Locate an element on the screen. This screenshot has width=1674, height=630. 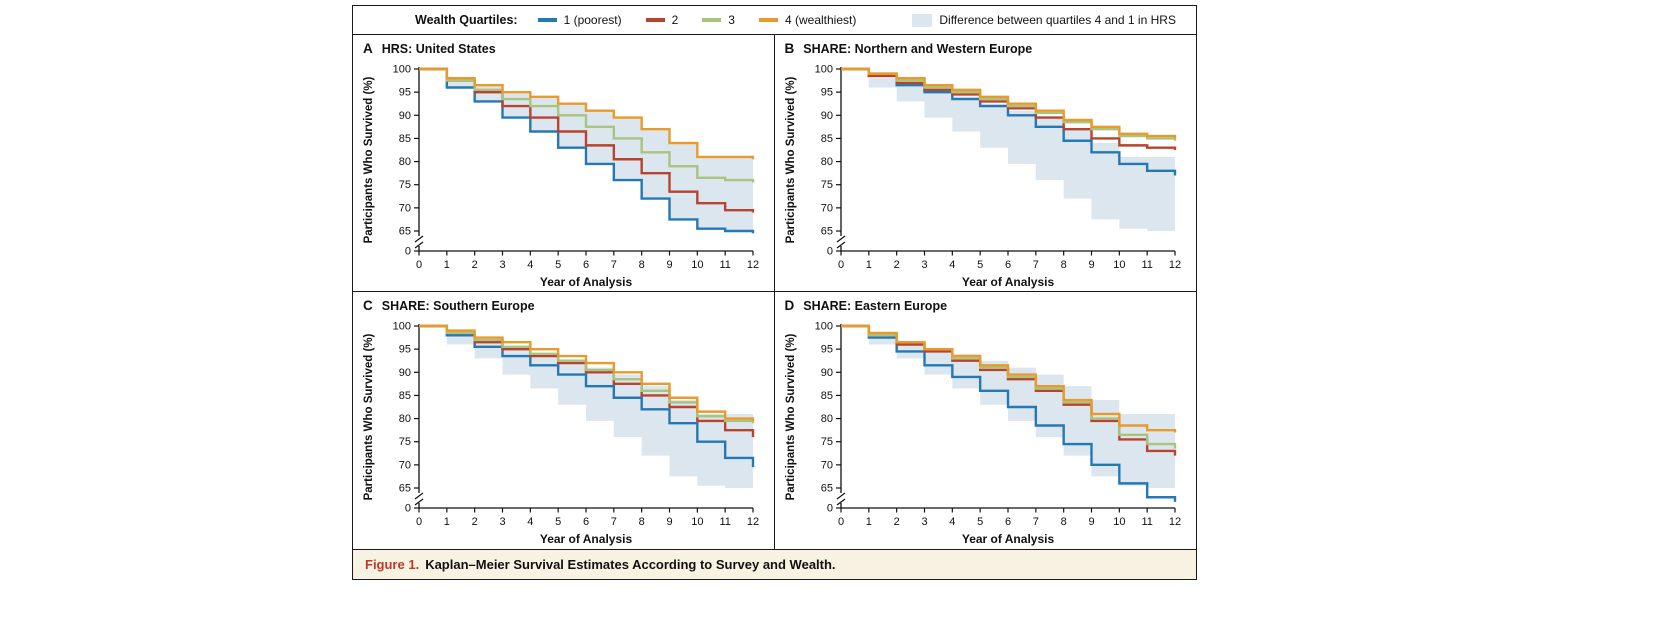
legend-item-quartile4: 4 (wealthiest) is located at coordinates (807, 20).